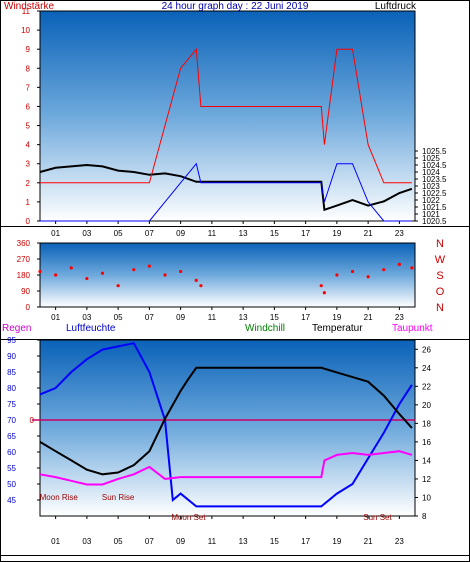 The width and height of the screenshot is (470, 562). Describe the element at coordinates (28, 126) in the screenshot. I see `left-tick-label: 5` at that location.